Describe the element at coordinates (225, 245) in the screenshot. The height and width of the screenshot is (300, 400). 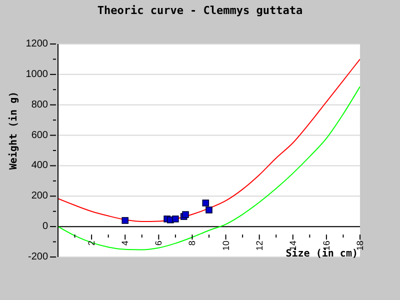
I see `x-tick-label: 10` at that location.